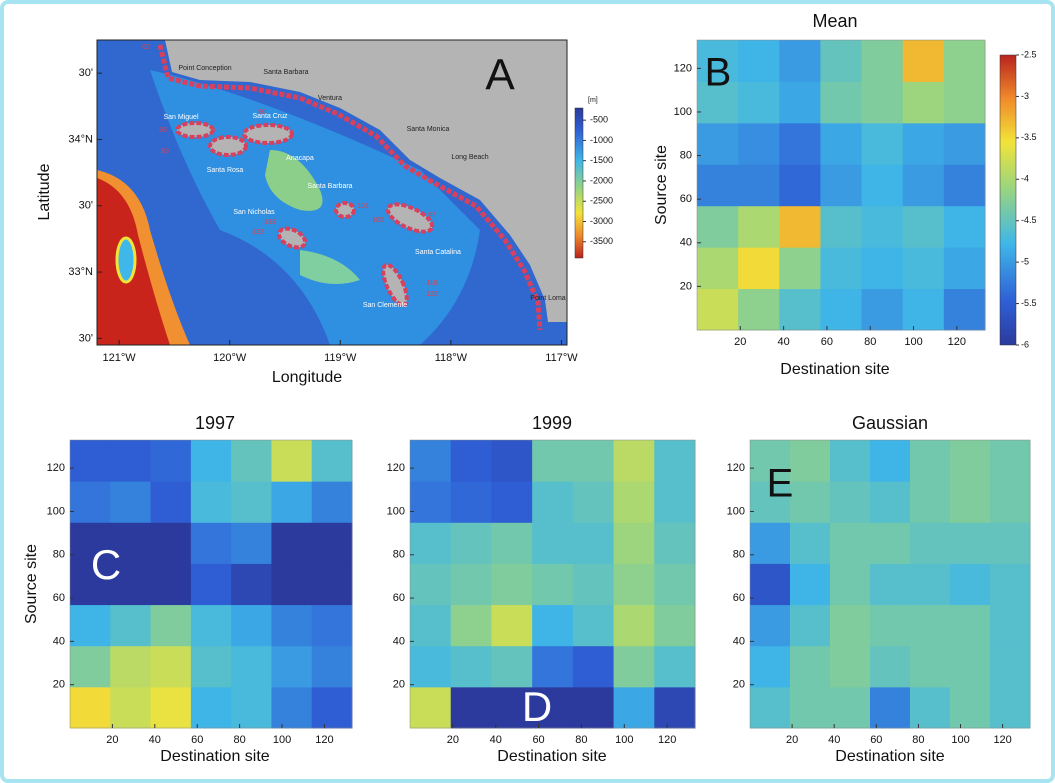 The height and width of the screenshot is (783, 1055). What do you see at coordinates (1029, 54) in the screenshot?
I see `colorbar-tick-label: -2.5` at bounding box center [1029, 54].